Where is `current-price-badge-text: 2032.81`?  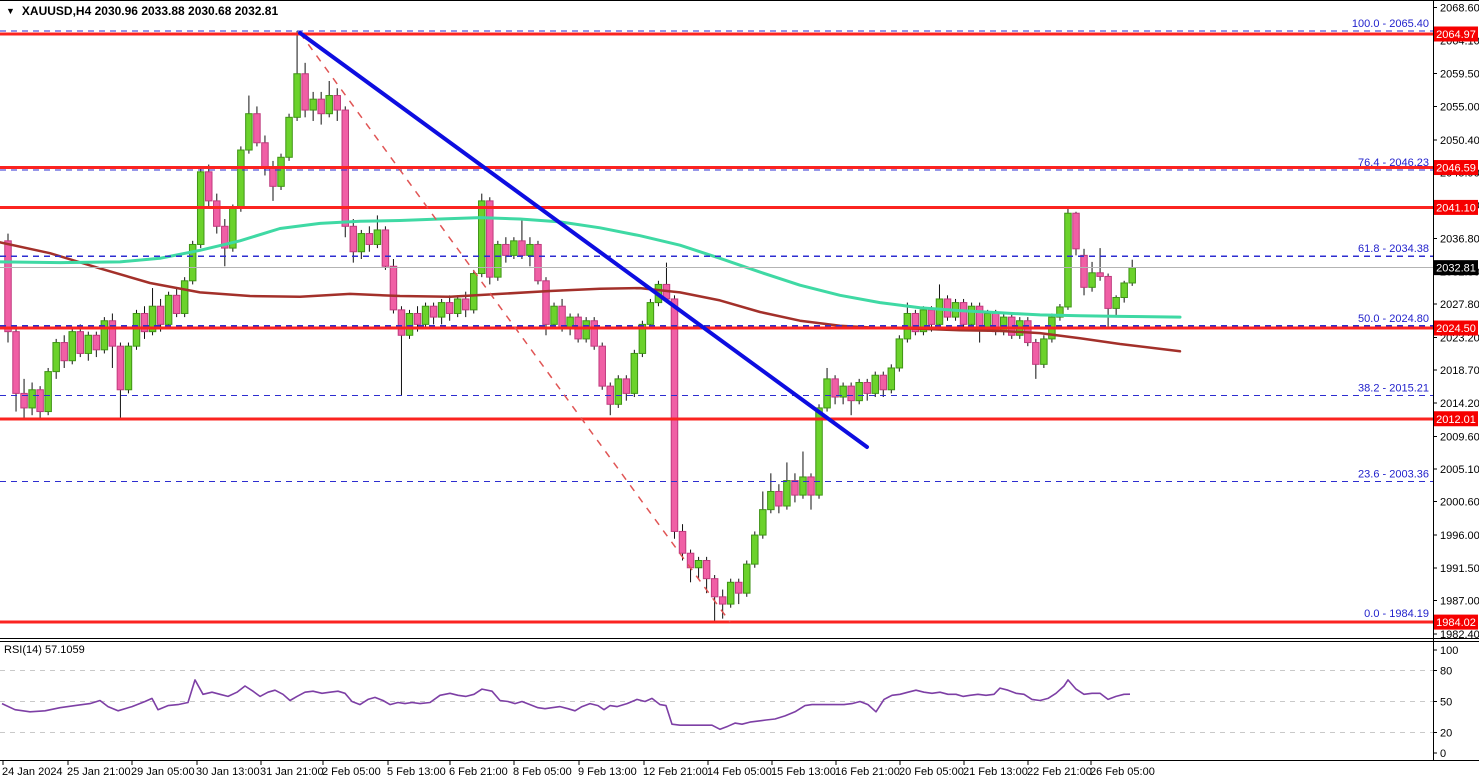 current-price-badge-text: 2032.81 is located at coordinates (1456, 269).